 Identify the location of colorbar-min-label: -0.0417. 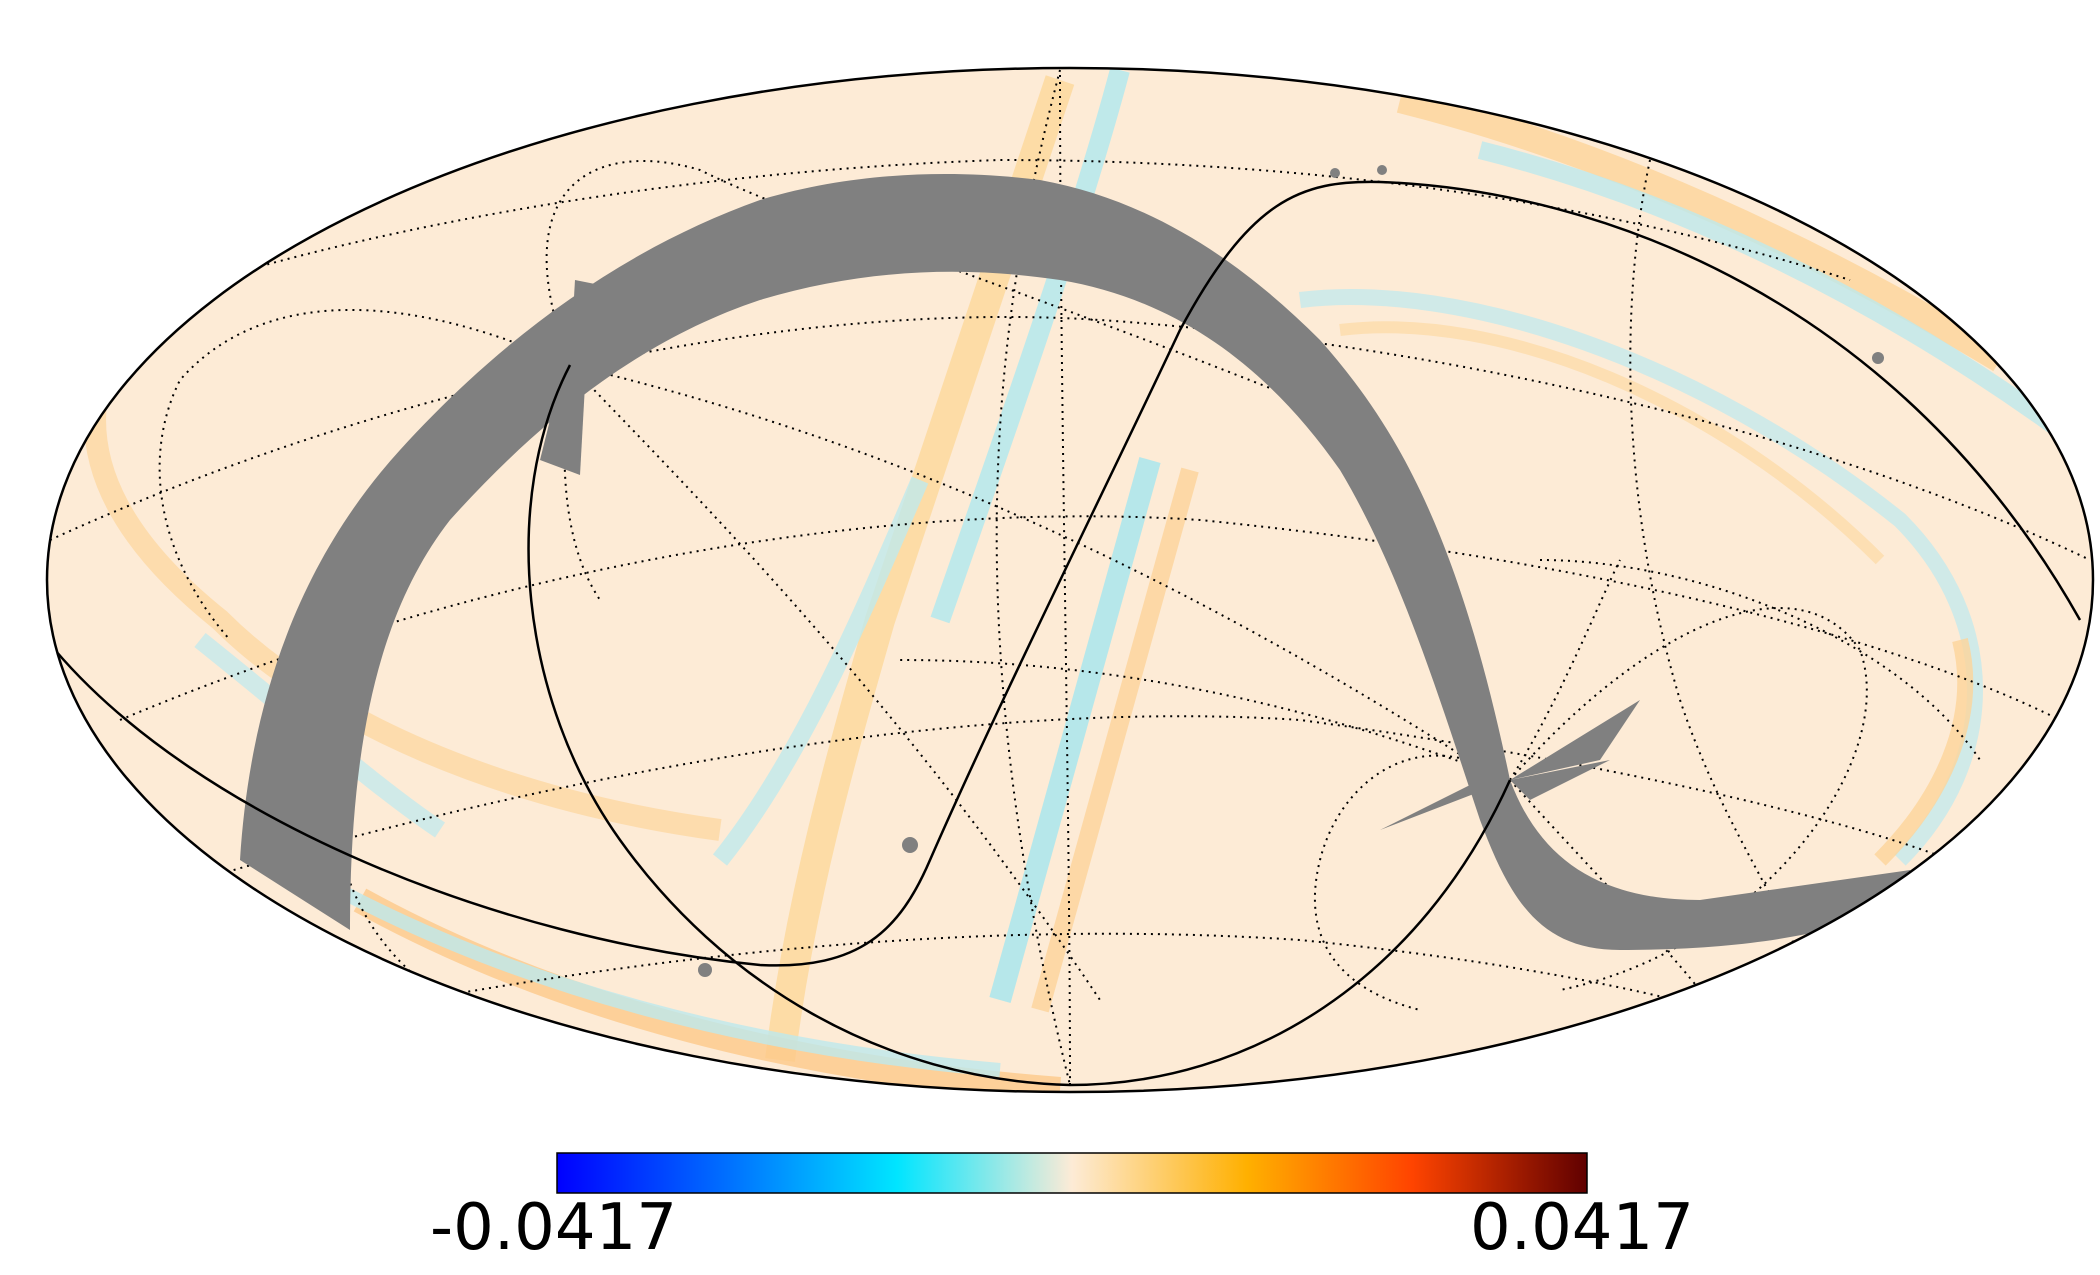
(554, 1228).